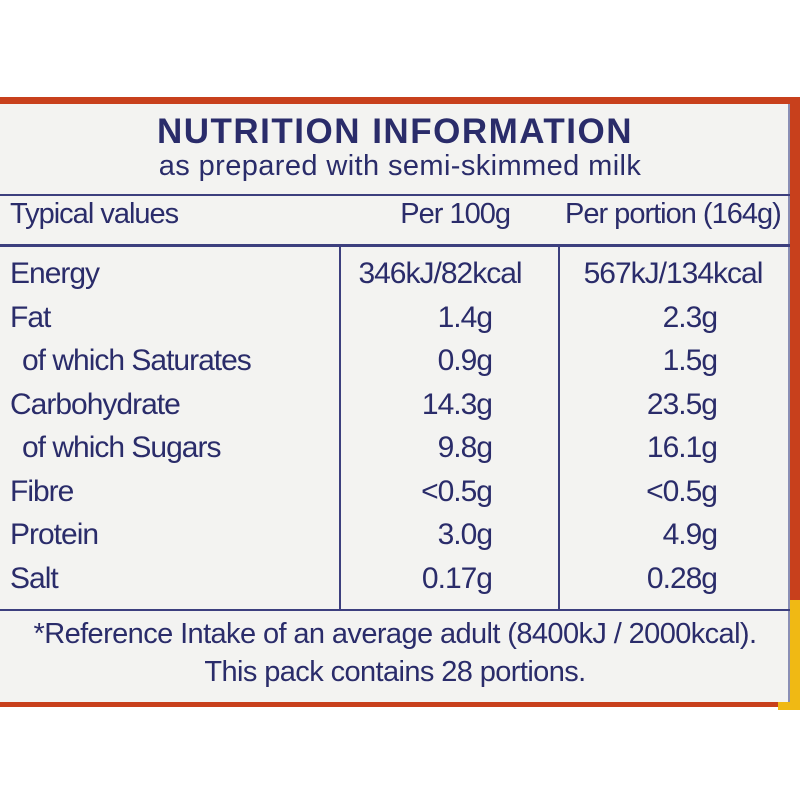 This screenshot has height=800, width=800. I want to click on nutrition-title: NUTRITION INFORMATION, so click(395, 131).